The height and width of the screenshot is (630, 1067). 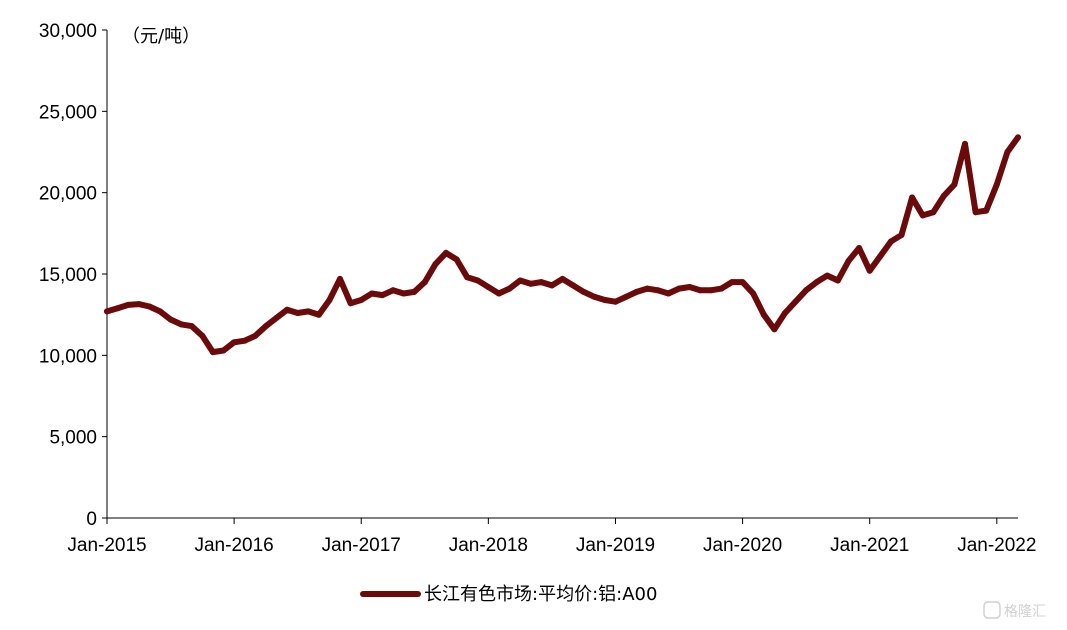 I want to click on y-axis: 0 5,000 10,000 15,000 20,000 25,000 30,000, so click(x=73, y=275).